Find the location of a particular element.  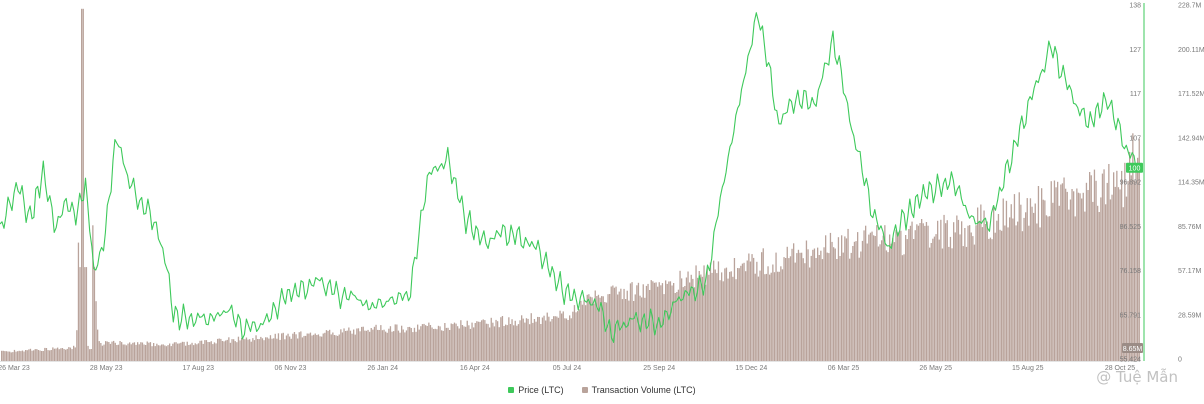

volume-tick-label: 85.76M is located at coordinates (1190, 227).